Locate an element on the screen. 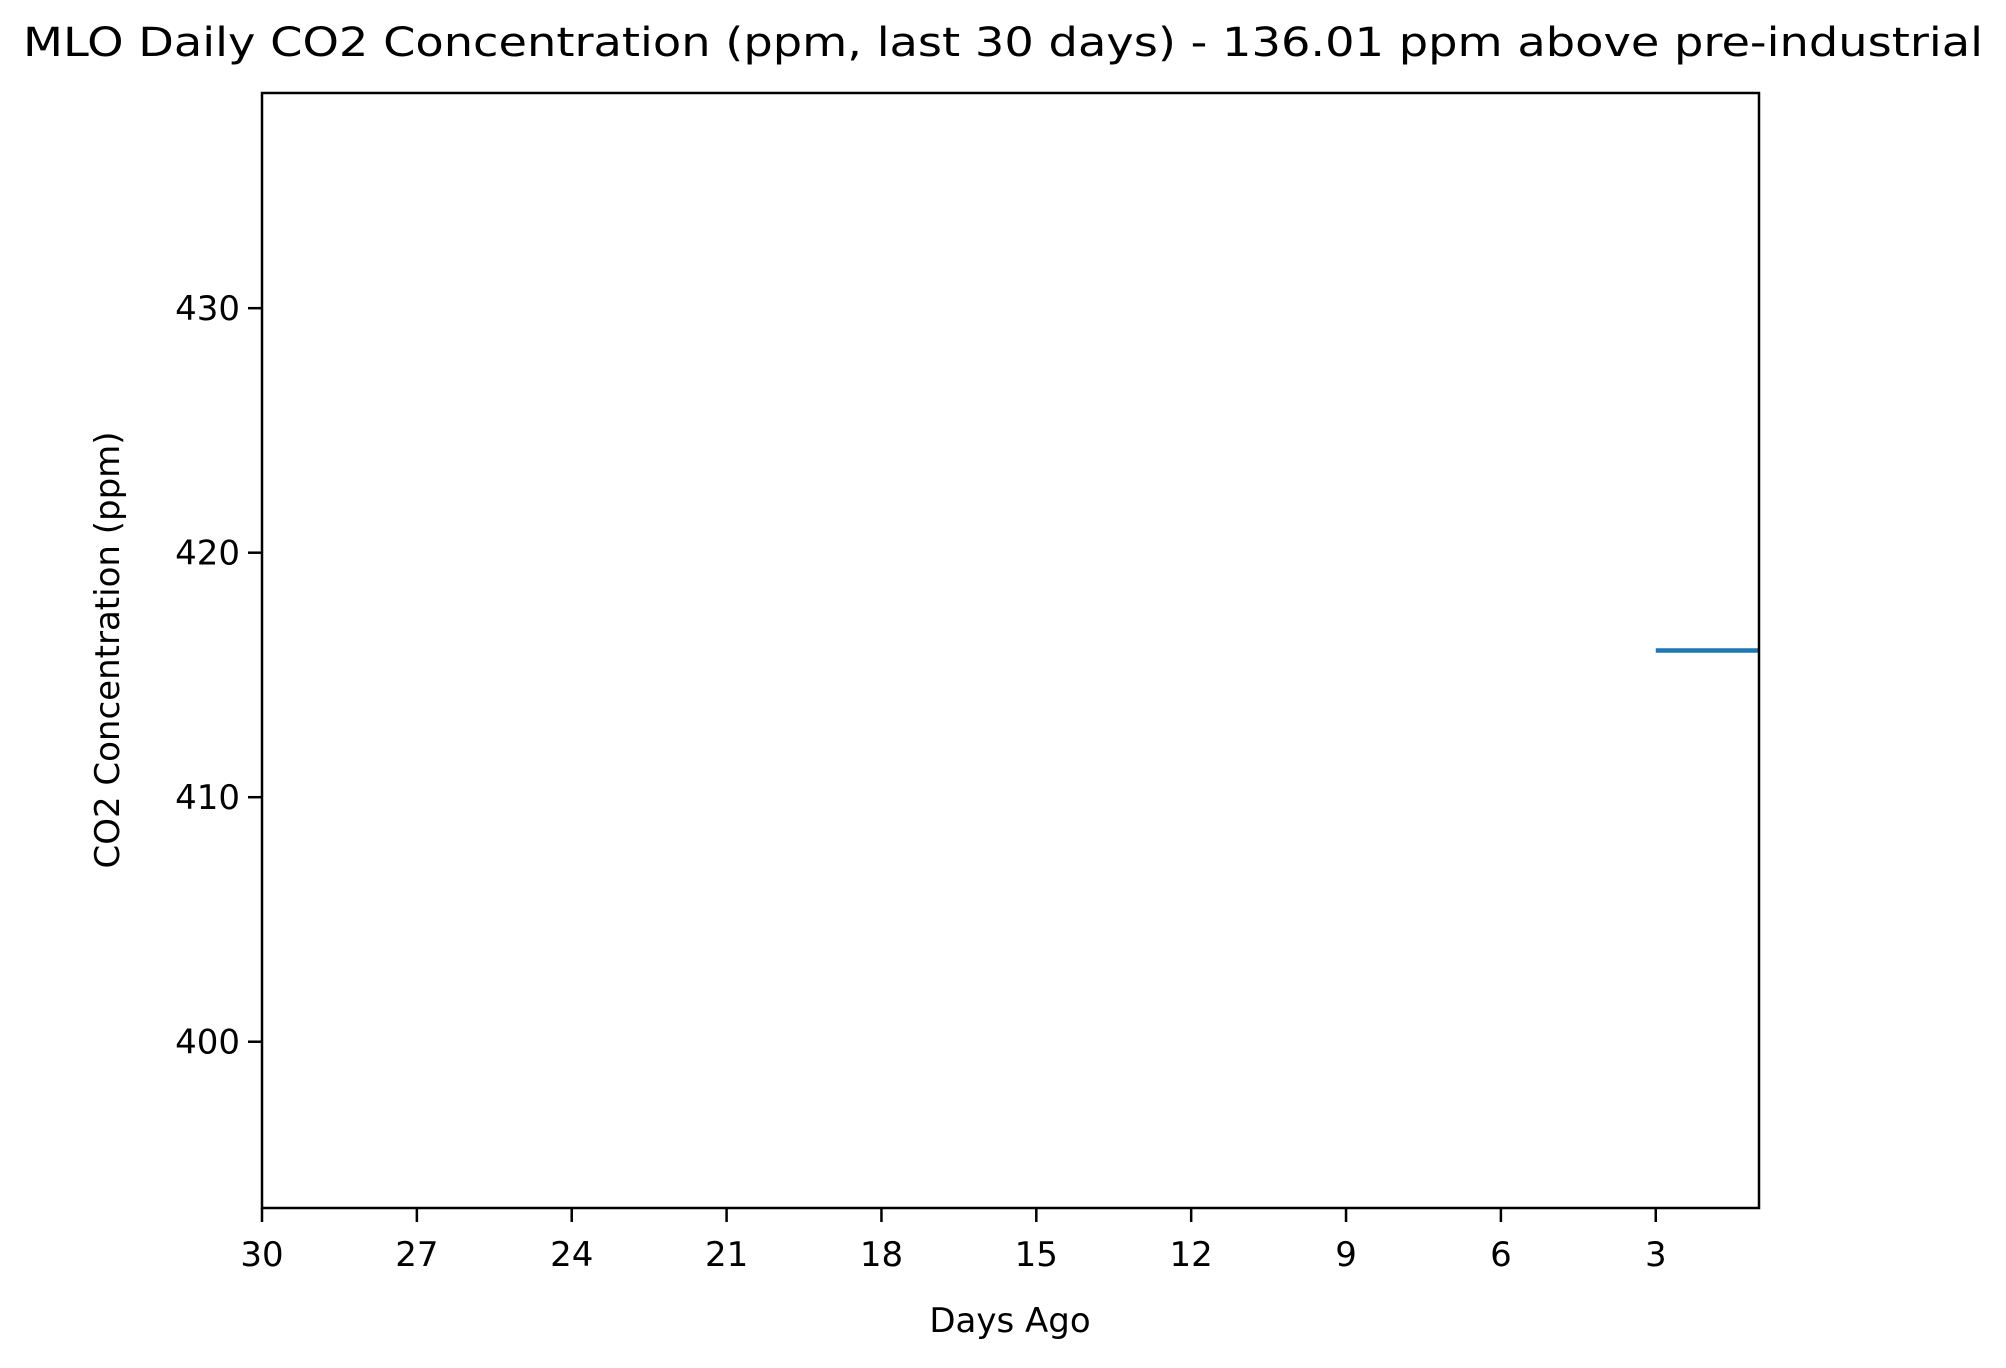 The image size is (2006, 1368). y-axis-label: CO2 Concentration (ppm) is located at coordinates (108, 649).